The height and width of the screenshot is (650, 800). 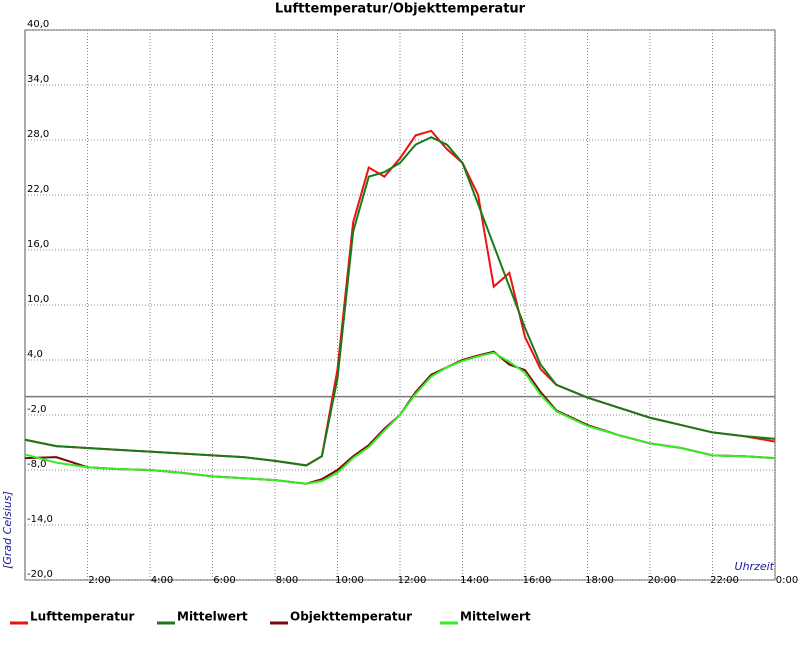 I want to click on x-tick-label: 2:00, so click(x=99, y=580).